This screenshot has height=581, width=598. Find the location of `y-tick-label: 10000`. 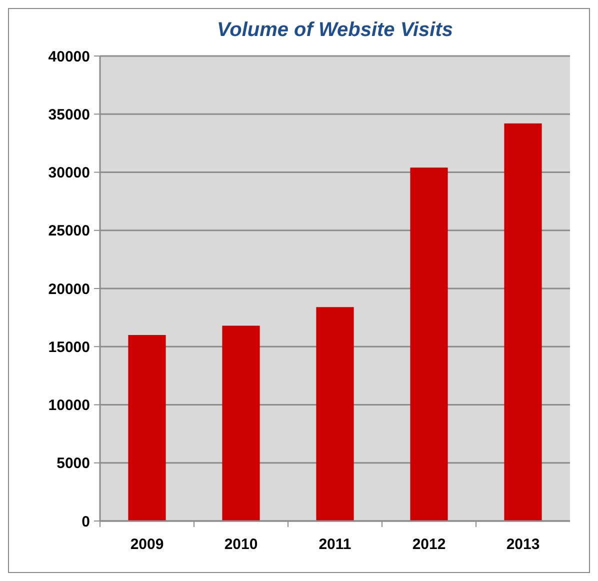

y-tick-label: 10000 is located at coordinates (69, 405).